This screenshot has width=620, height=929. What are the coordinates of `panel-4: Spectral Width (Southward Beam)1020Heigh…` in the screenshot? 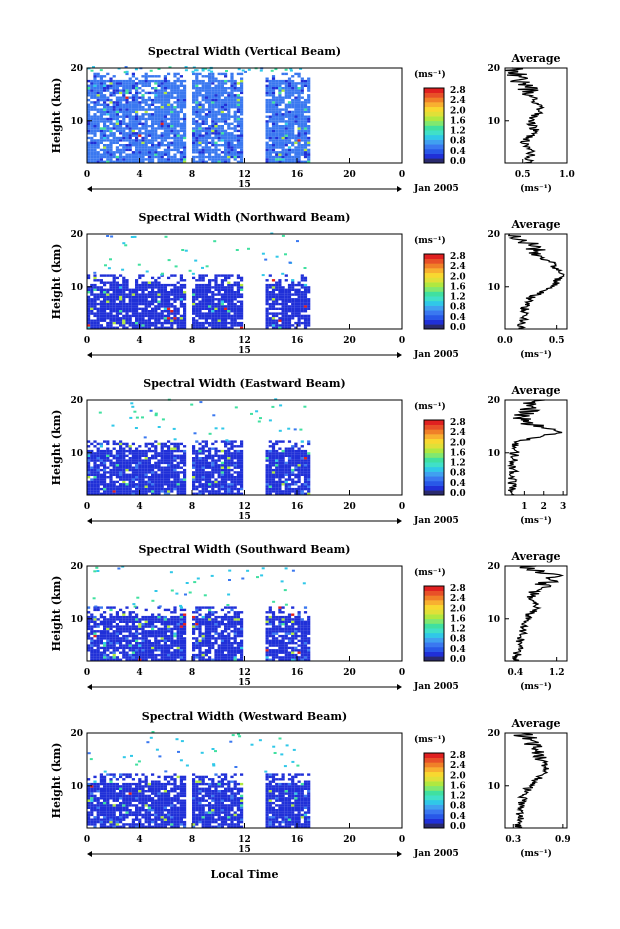 It's located at (309, 617).